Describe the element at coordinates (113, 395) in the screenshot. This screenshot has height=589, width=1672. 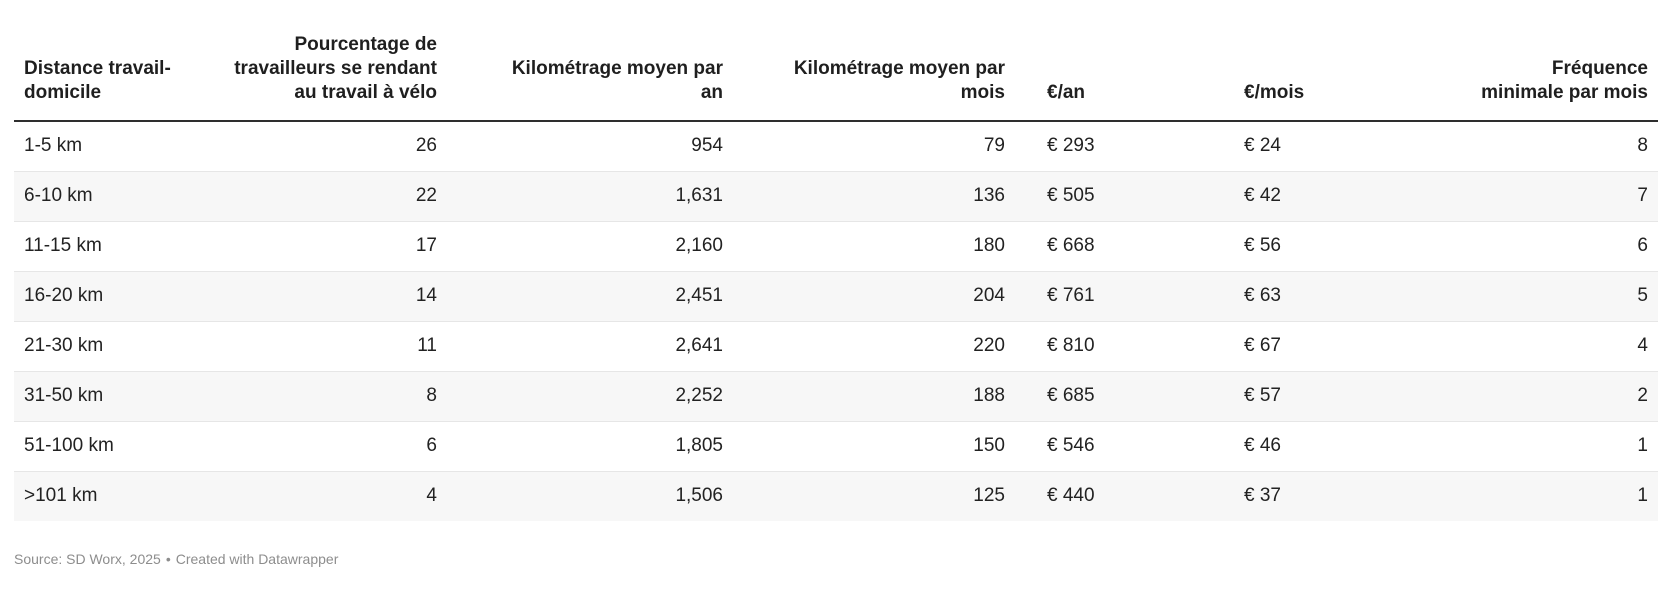
I see `row-label-cell: 31-50 km` at that location.